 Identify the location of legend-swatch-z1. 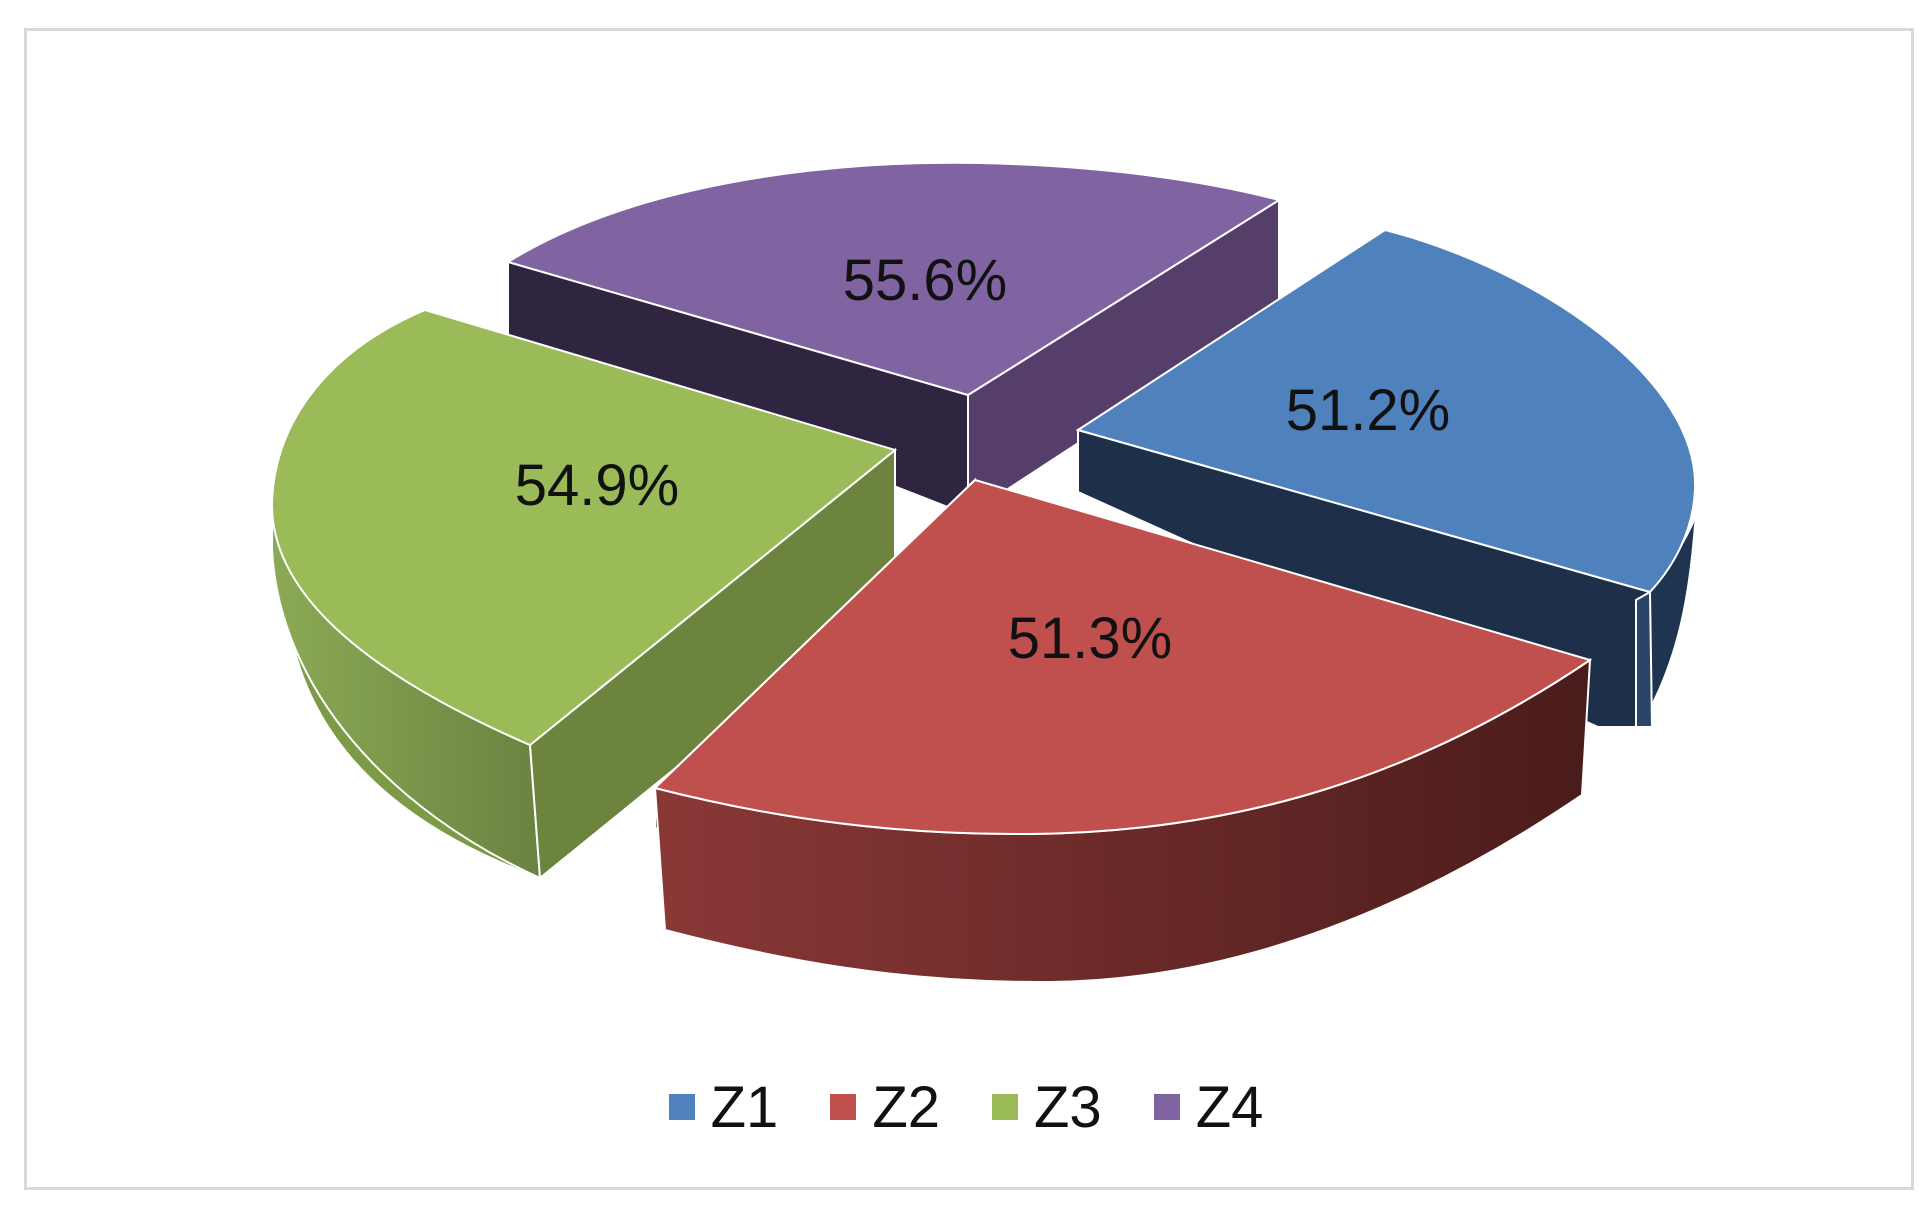
(681, 1107).